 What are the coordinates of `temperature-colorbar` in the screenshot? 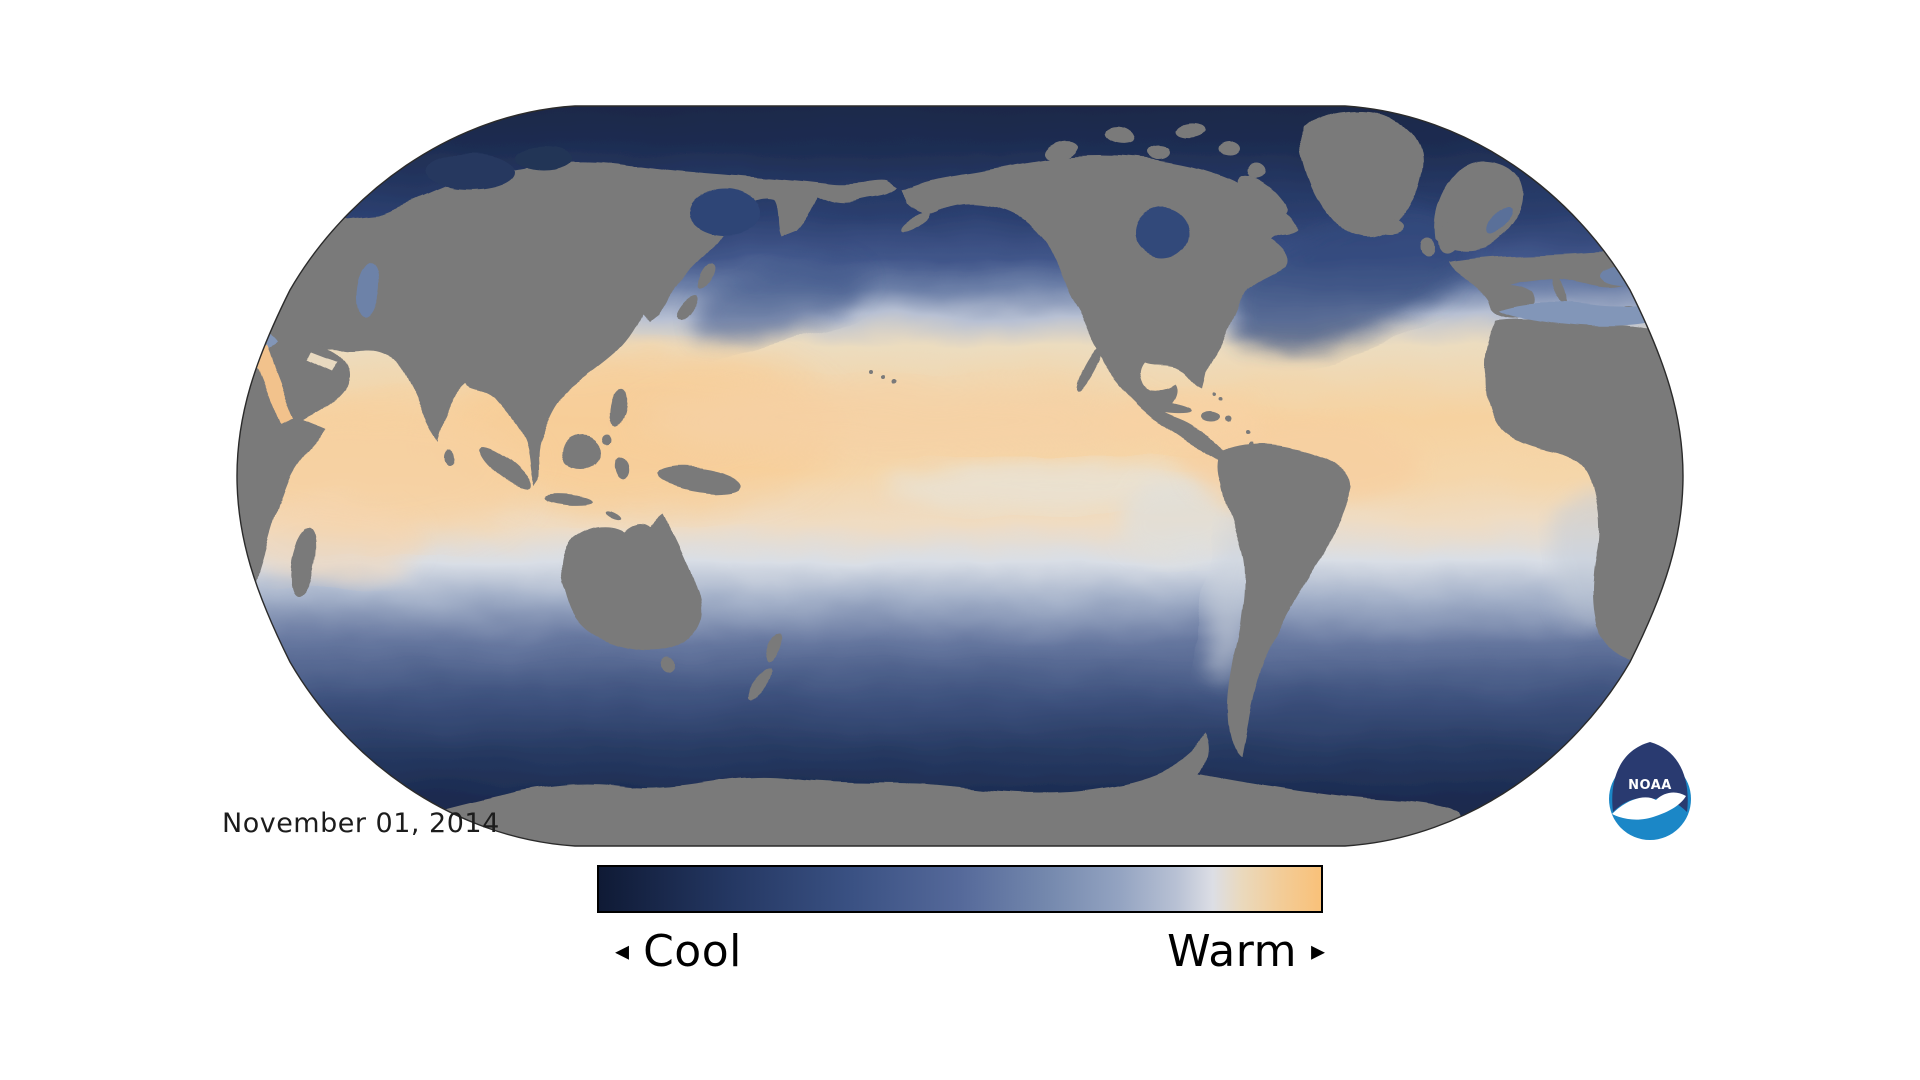 It's located at (960, 889).